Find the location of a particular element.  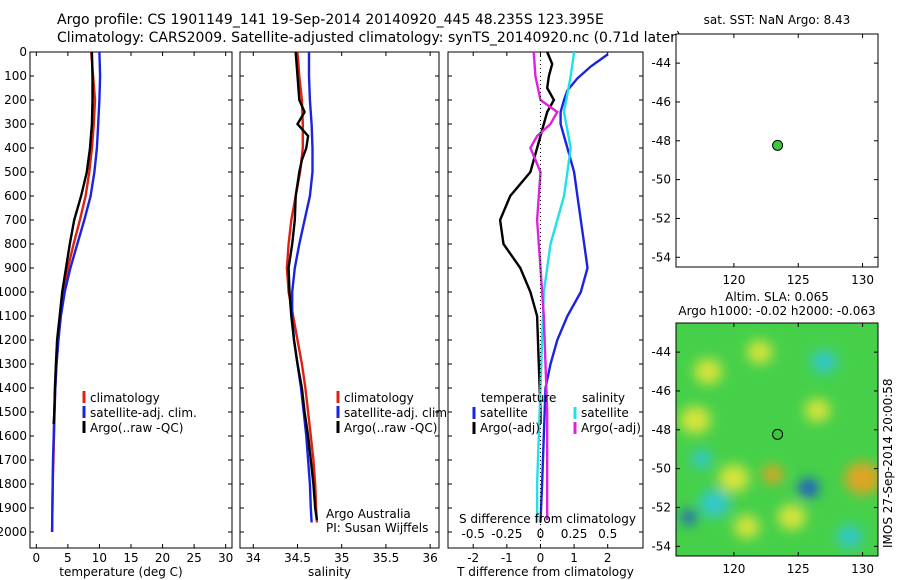

diff-xlabel-top: S difference from climatology is located at coordinates (547, 519).